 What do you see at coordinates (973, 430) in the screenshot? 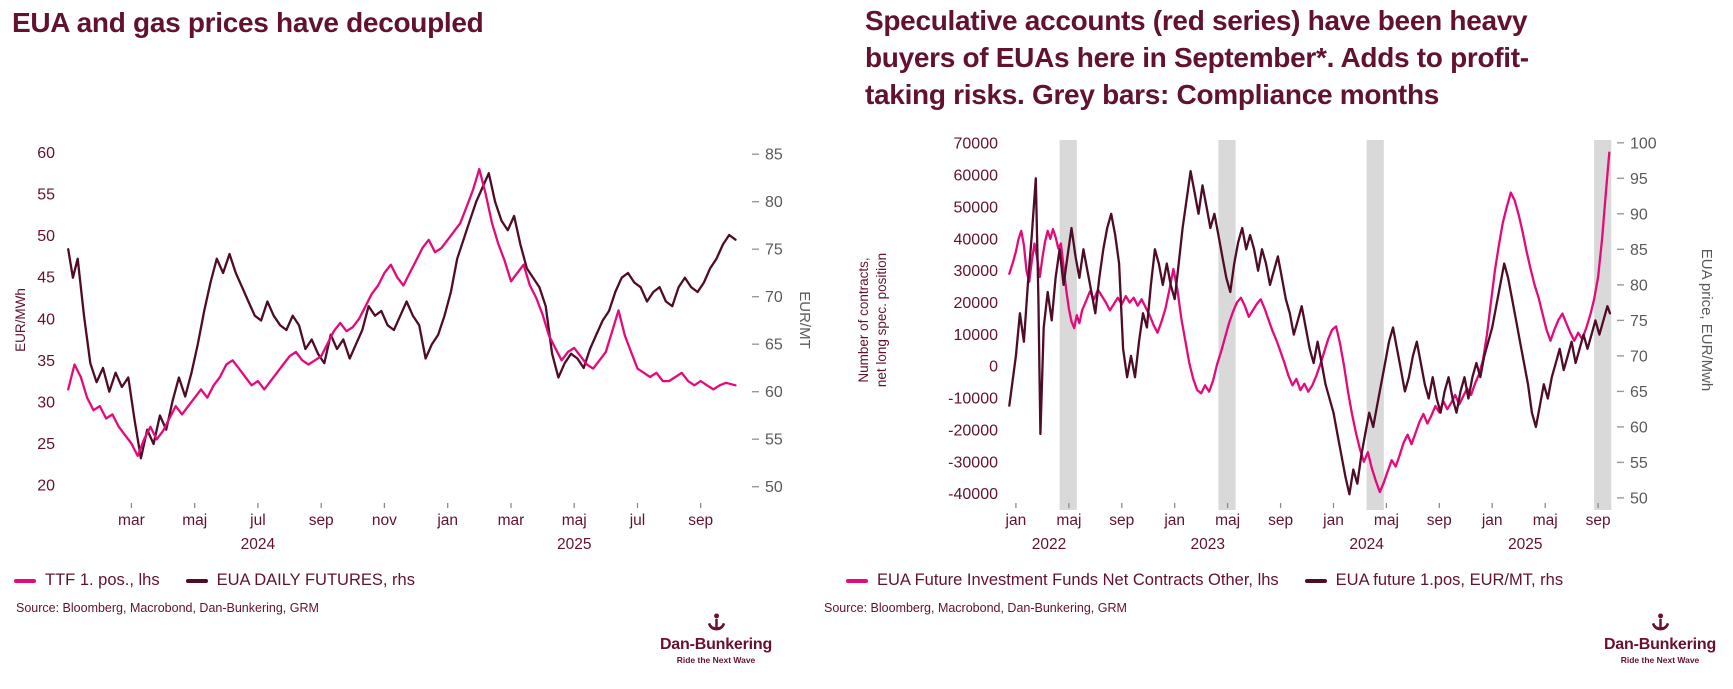
I see `svg-text: -20000` at bounding box center [973, 430].